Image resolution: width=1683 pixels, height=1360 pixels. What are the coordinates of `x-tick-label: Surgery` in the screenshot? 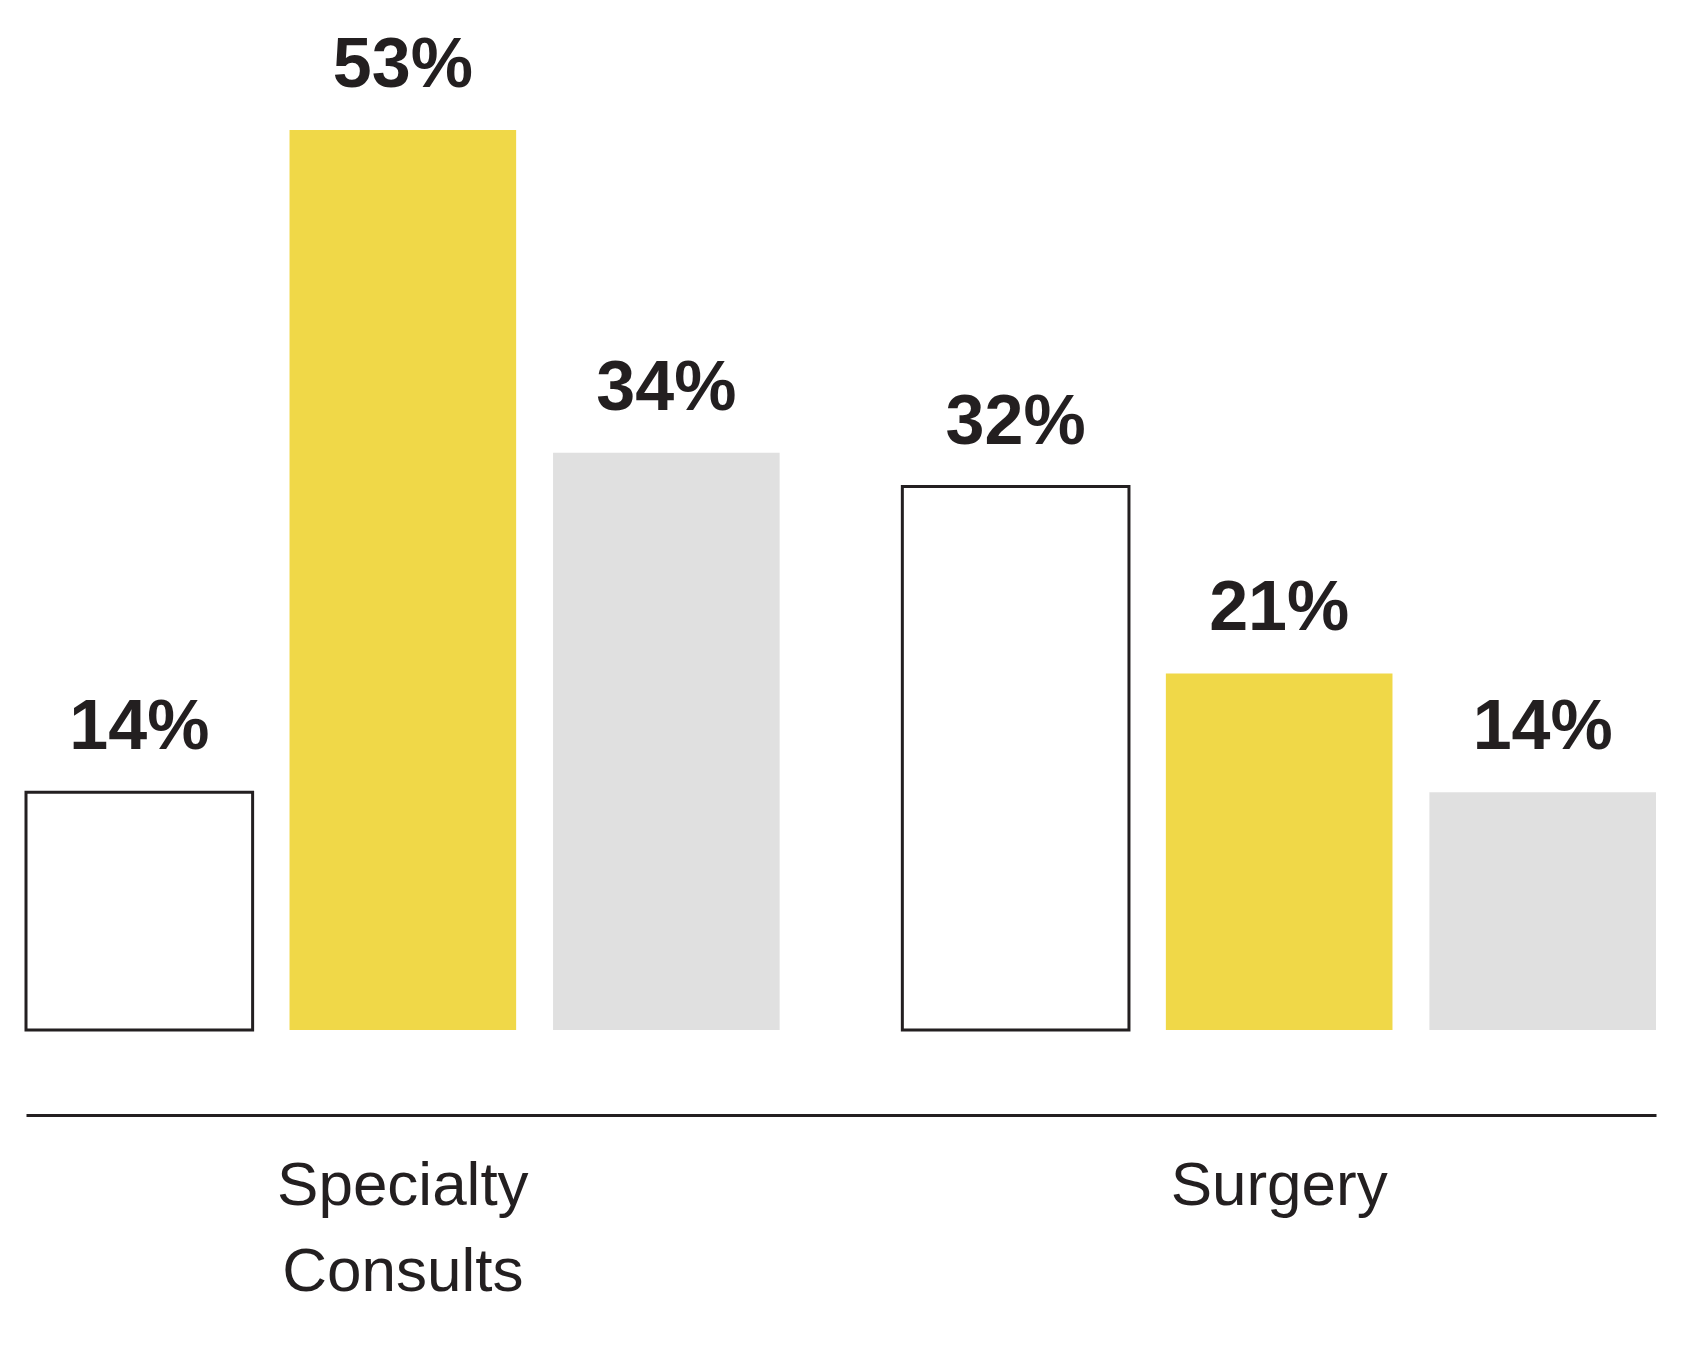 It's located at (1279, 1183).